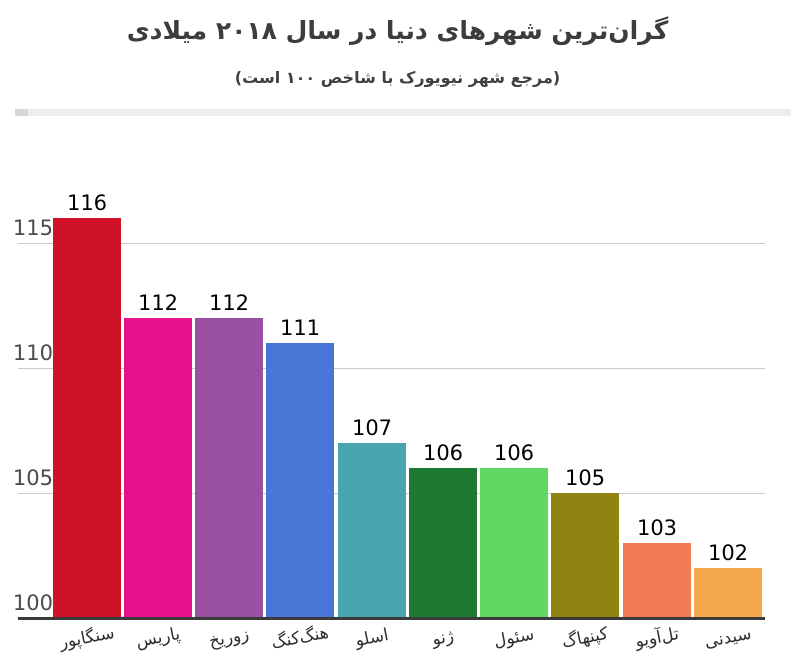 This screenshot has width=795, height=661. What do you see at coordinates (657, 528) in the screenshot?
I see `bar-value-label: 103` at bounding box center [657, 528].